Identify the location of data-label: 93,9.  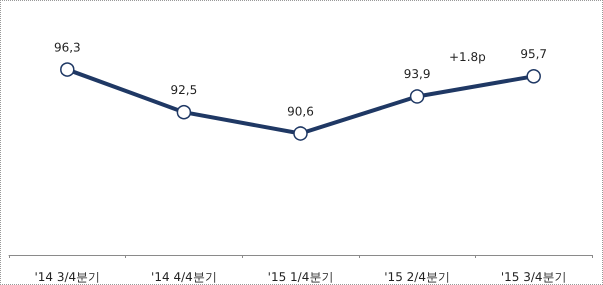
(417, 74).